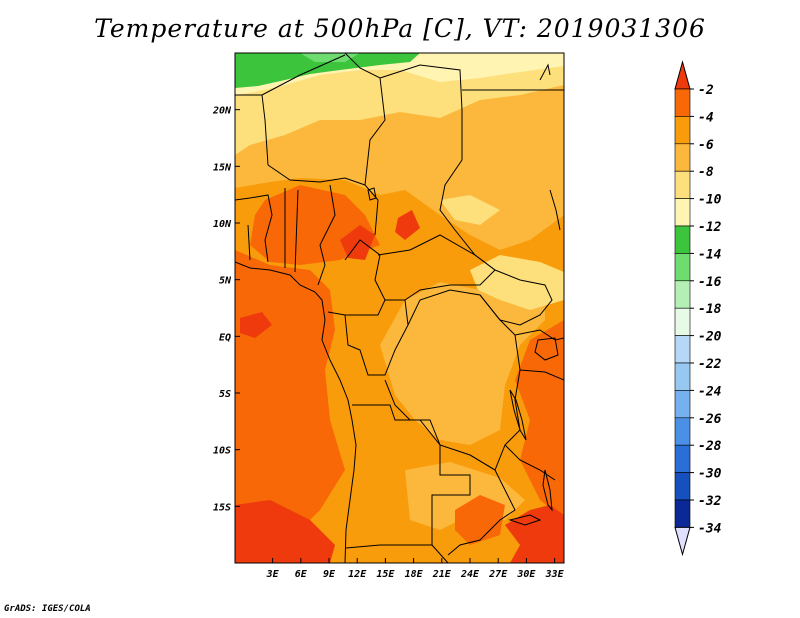  Describe the element at coordinates (222, 167) in the screenshot. I see `latitude-tick-label: 15N` at that location.